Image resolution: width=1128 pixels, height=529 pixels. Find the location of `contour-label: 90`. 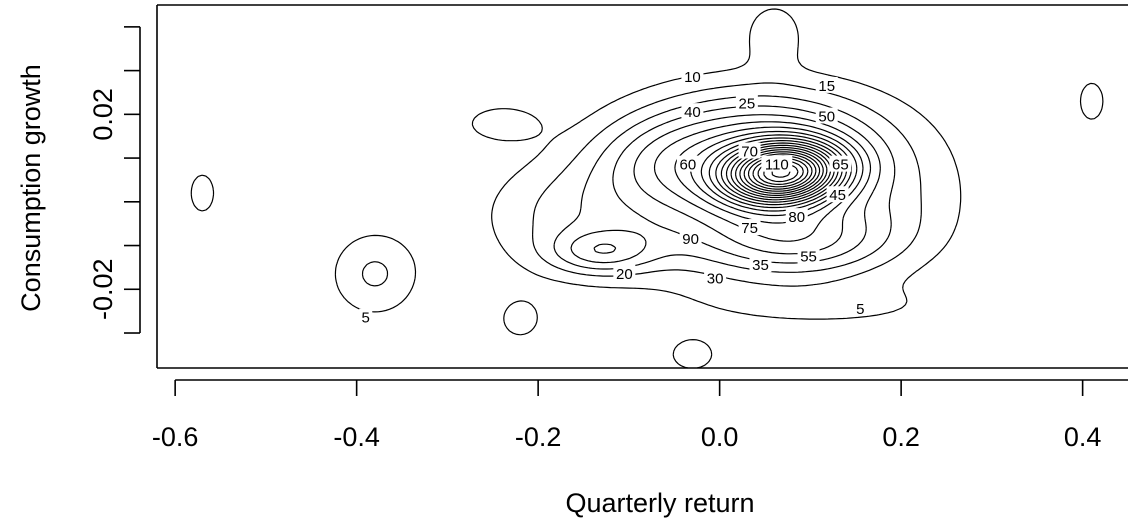

contour-label: 90 is located at coordinates (690, 239).